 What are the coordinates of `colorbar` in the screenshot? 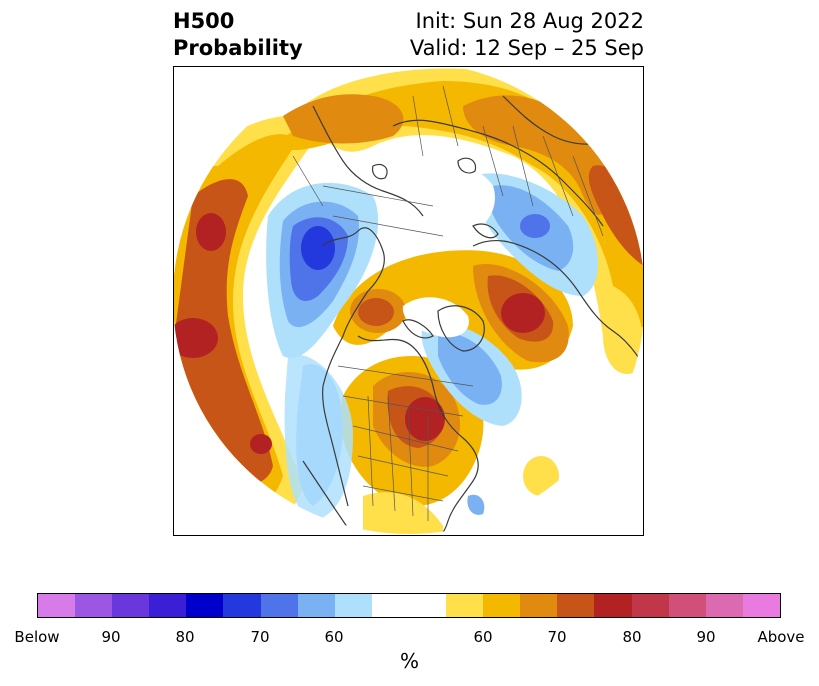 It's located at (409, 605).